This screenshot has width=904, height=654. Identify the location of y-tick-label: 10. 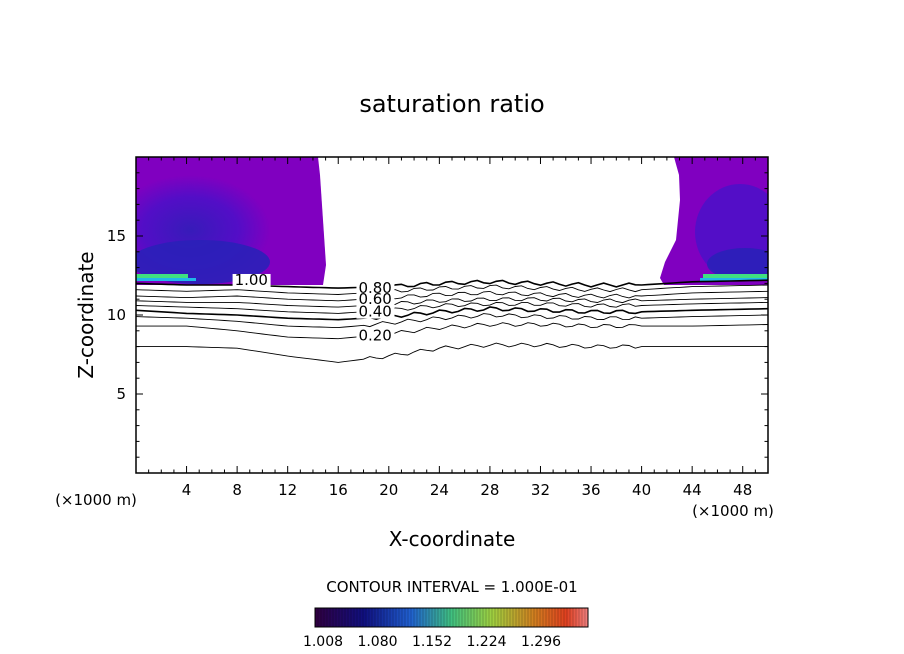
(116, 315).